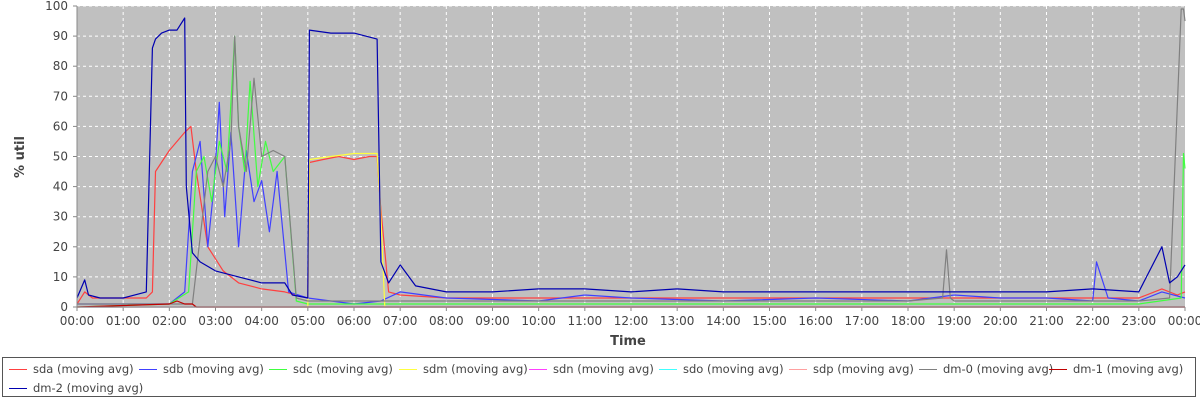 The image size is (1200, 400). I want to click on y-tick-label: 30, so click(60, 217).